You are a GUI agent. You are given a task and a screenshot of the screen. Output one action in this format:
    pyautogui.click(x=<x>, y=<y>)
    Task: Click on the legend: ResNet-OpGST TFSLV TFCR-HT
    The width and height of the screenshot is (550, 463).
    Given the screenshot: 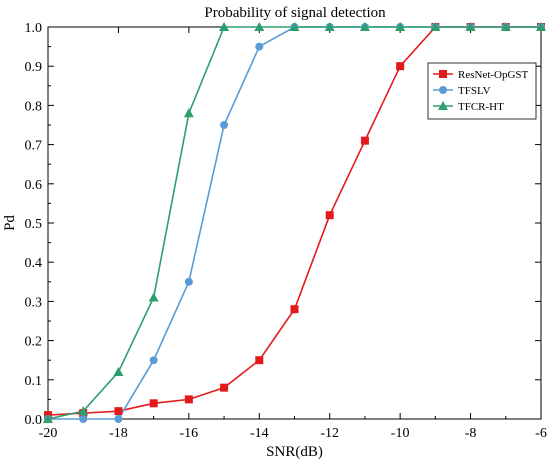 What is the action you would take?
    pyautogui.click(x=482, y=91)
    